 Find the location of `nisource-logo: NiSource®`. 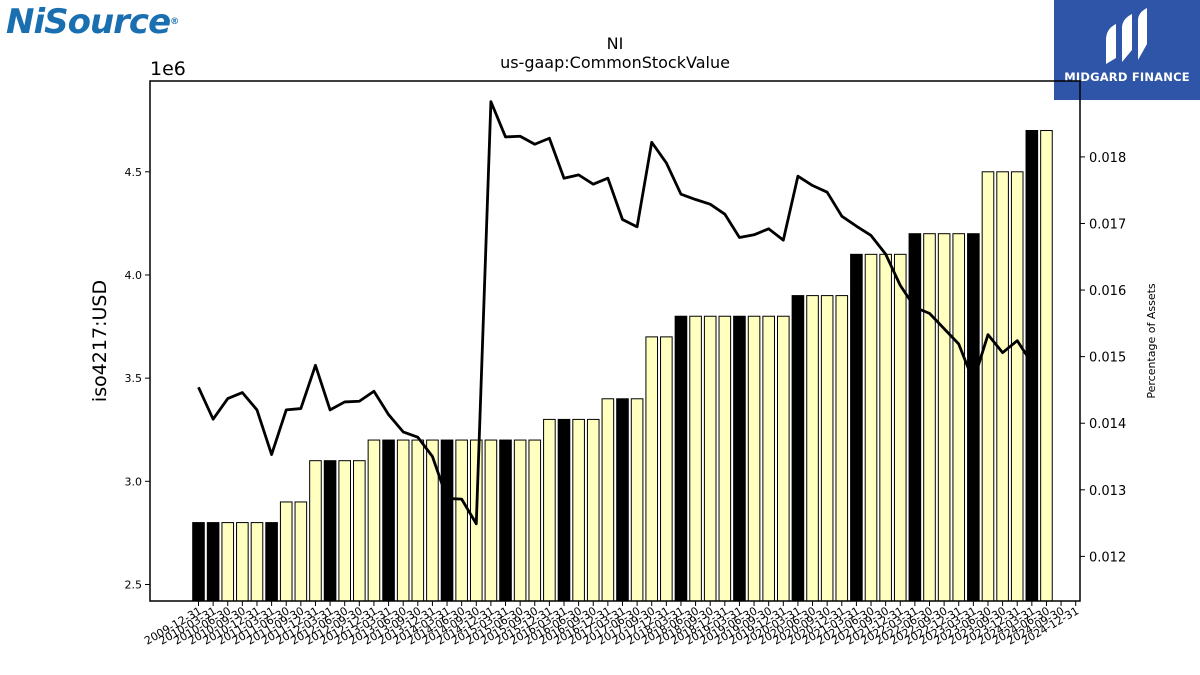

nisource-logo: NiSource® is located at coordinates (92, 22).